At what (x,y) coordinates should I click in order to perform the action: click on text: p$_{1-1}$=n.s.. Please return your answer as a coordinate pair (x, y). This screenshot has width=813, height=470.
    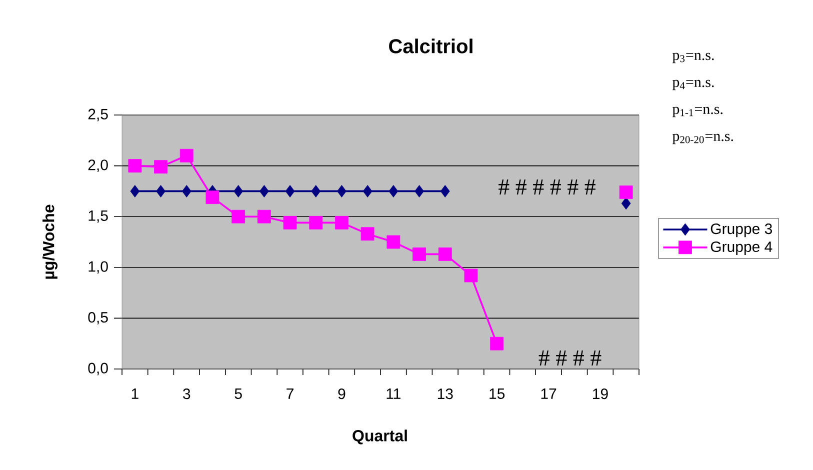
    Looking at the image, I should click on (697, 112).